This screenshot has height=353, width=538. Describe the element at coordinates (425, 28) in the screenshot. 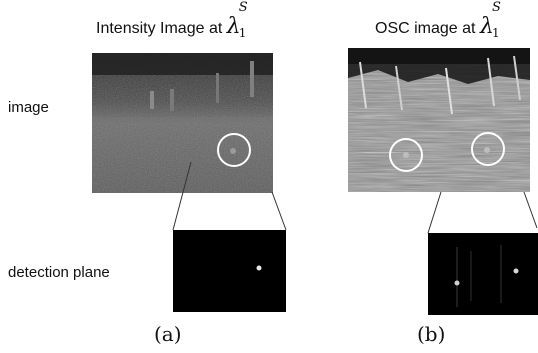

I see `panel-b-title-text: OSC image at` at that location.